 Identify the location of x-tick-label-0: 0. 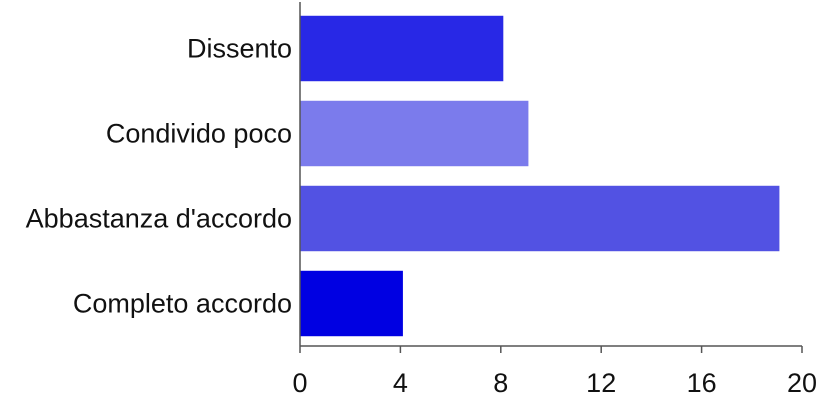
(299, 383).